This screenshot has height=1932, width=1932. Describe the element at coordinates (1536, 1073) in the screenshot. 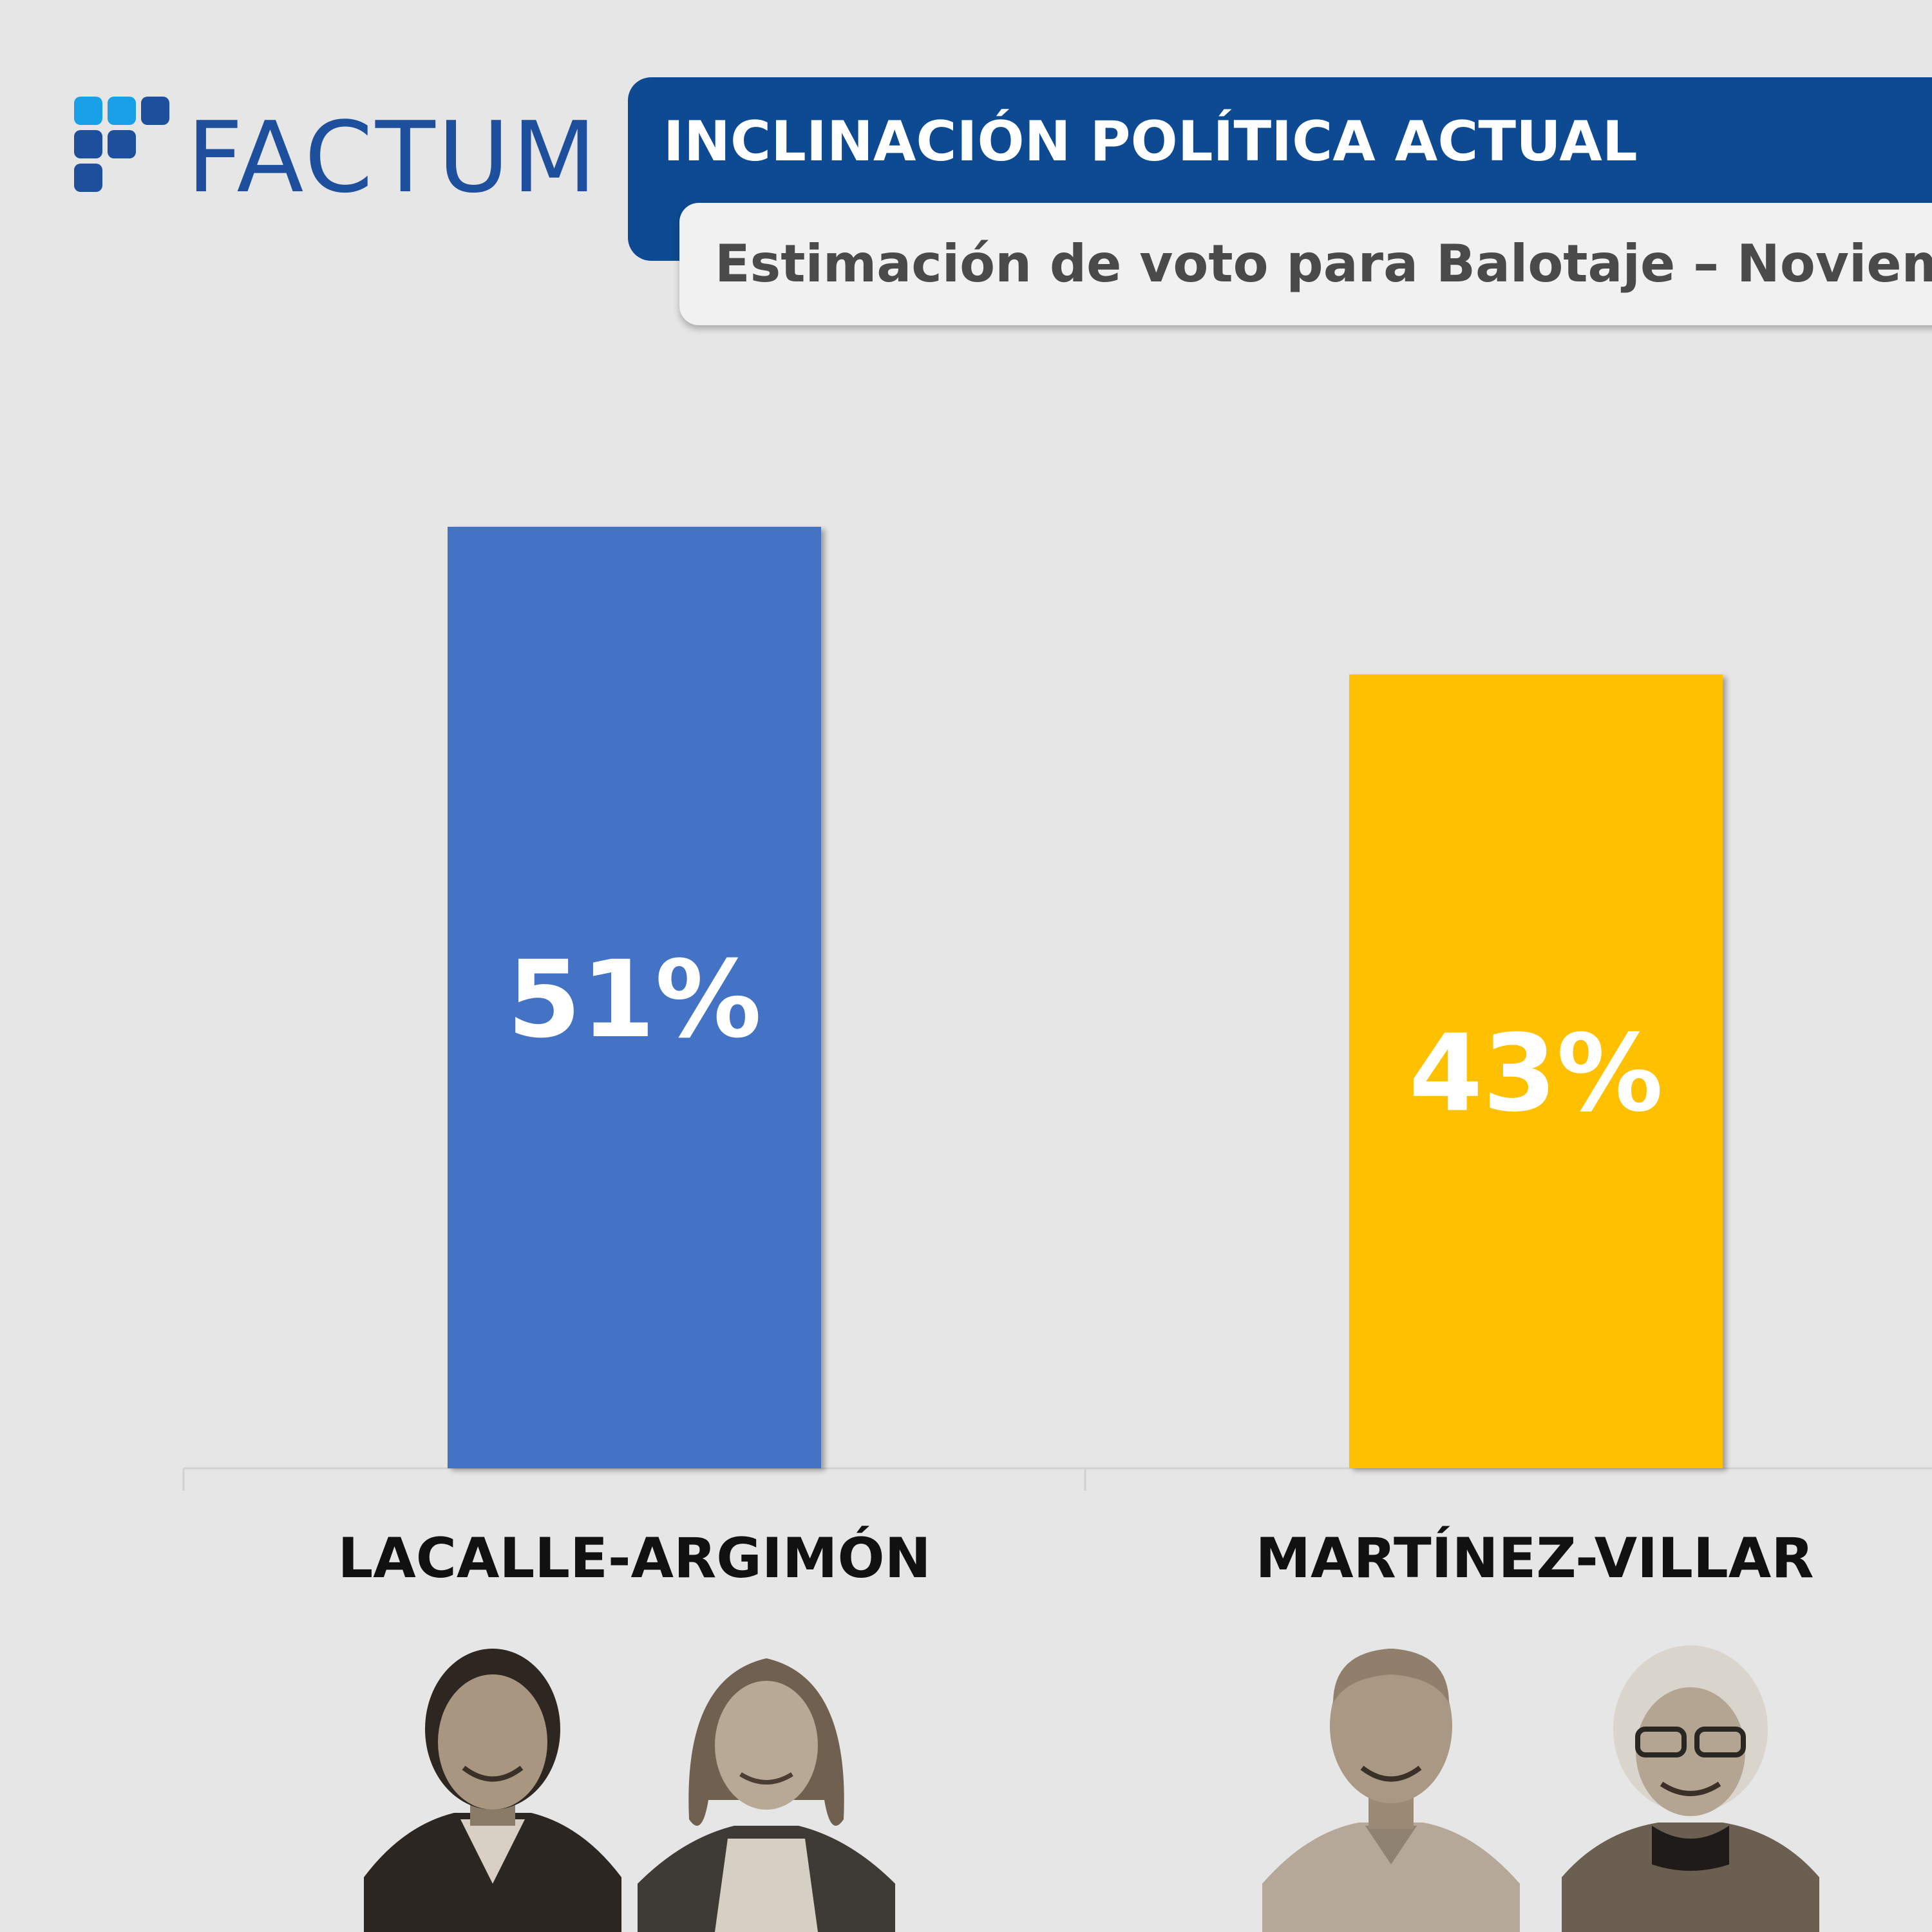

I see `bar-value-label-1: 43%` at that location.